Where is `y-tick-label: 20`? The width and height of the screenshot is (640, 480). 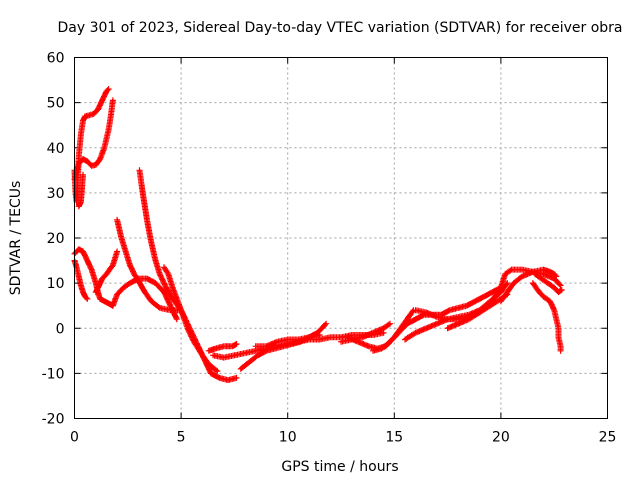 y-tick-label: 20 is located at coordinates (56, 239).